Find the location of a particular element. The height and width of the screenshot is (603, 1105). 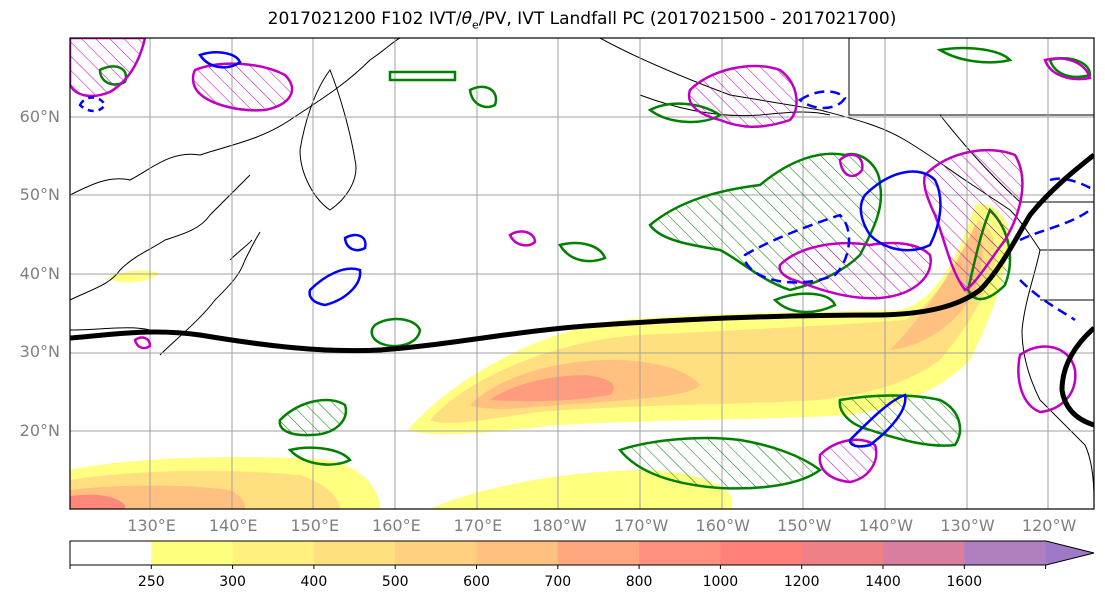

green-hatched-se is located at coordinates (900, 420).